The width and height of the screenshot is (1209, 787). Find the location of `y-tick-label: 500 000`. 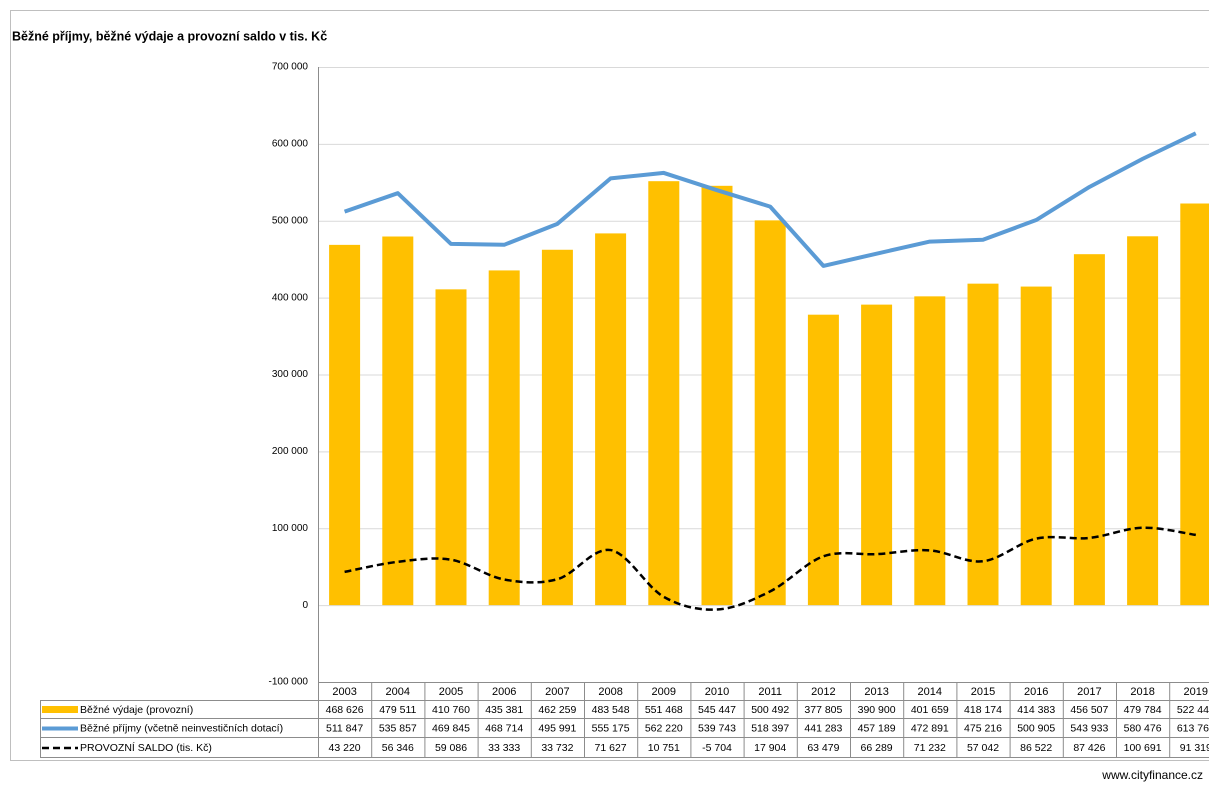

y-tick-label: 500 000 is located at coordinates (290, 220).